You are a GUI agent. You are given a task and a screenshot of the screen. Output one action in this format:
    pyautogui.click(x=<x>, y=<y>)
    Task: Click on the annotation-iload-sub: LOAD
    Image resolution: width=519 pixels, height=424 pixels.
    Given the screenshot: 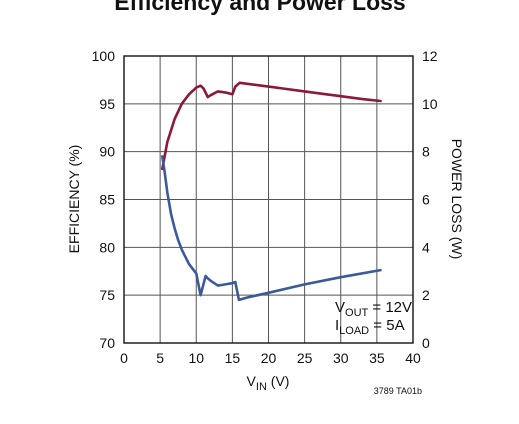 What is the action you would take?
    pyautogui.click(x=354, y=331)
    